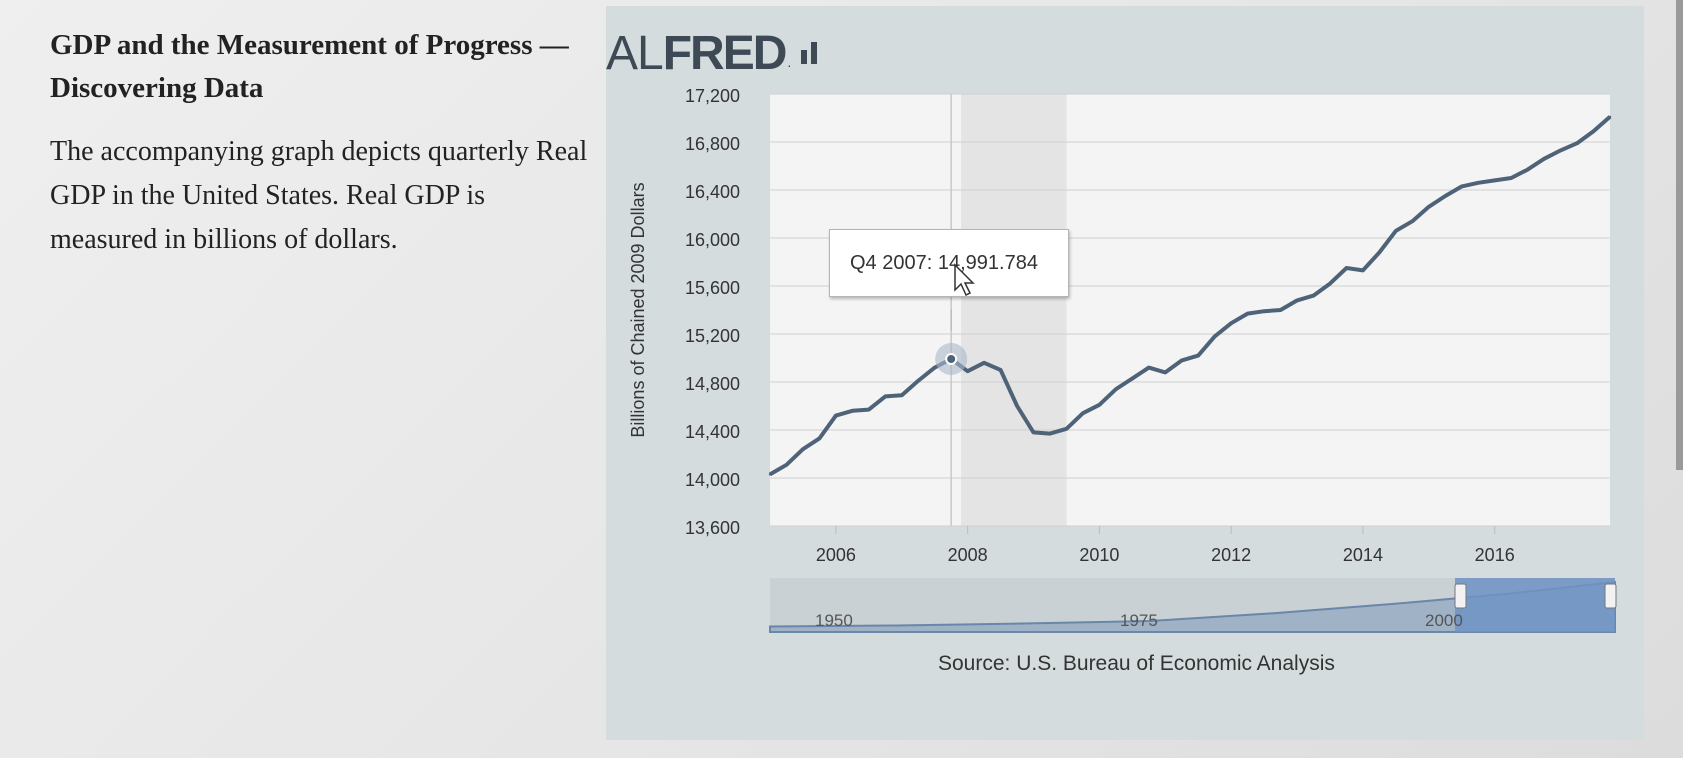 The height and width of the screenshot is (758, 1683). I want to click on y-tick-label: 16,400, so click(712, 192).